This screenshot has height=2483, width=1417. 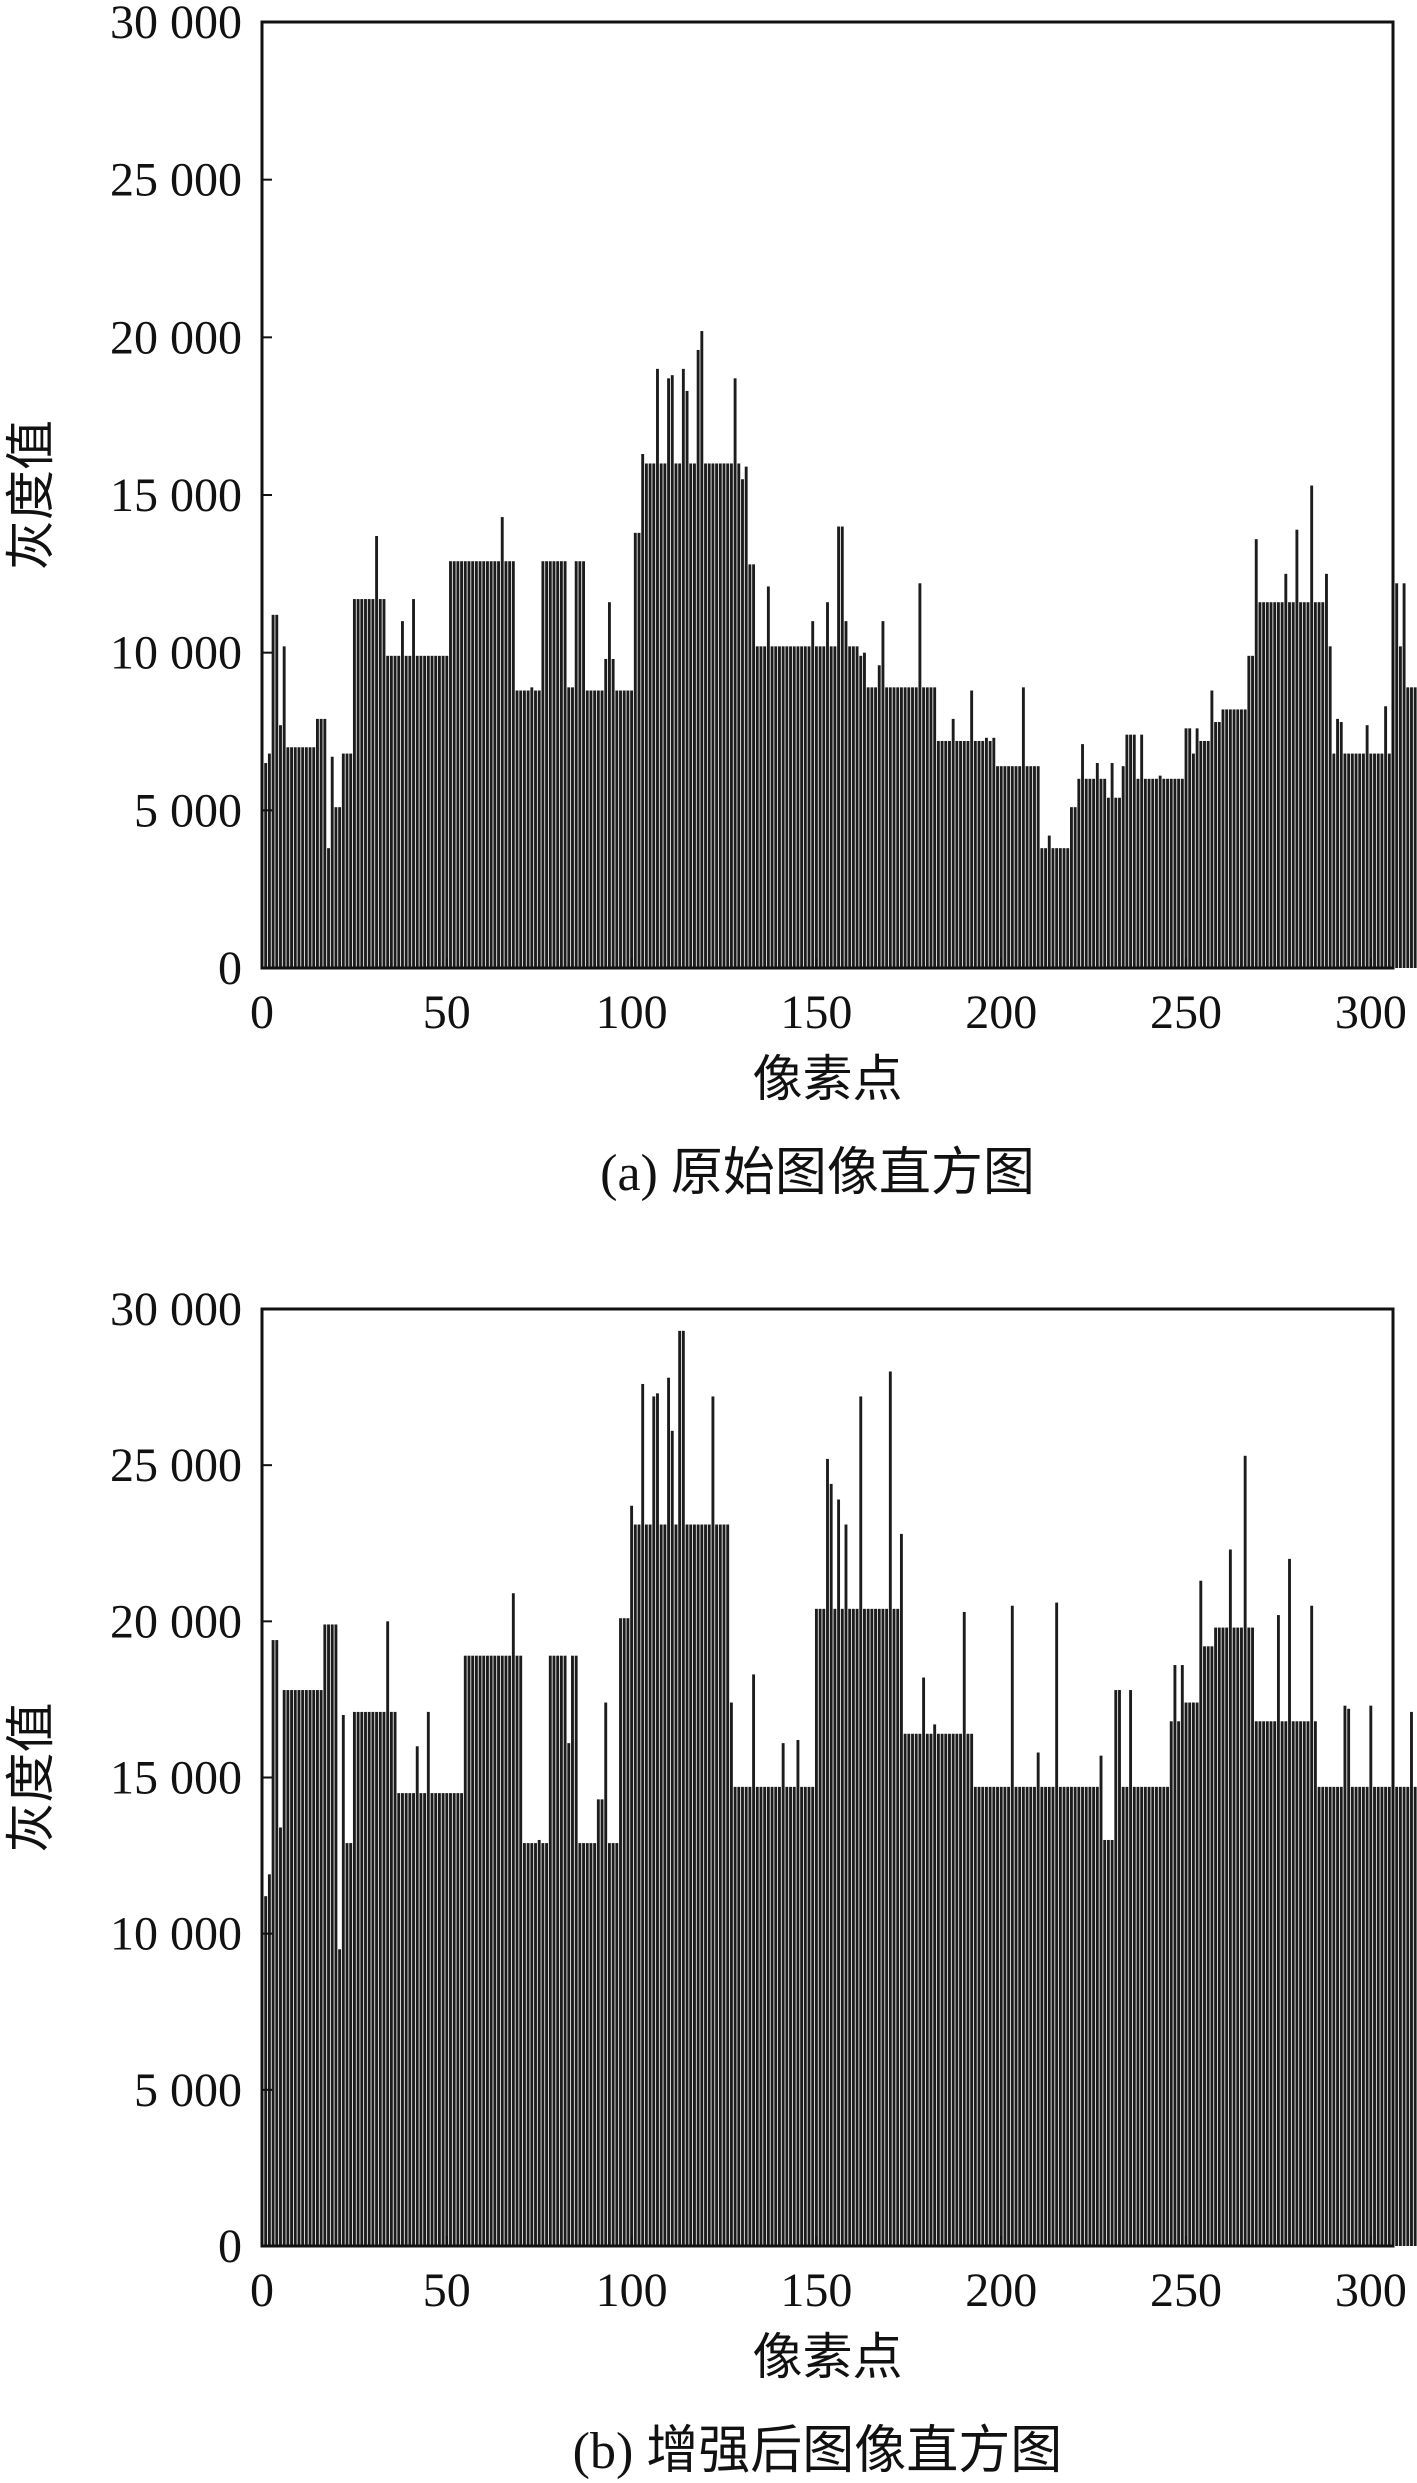 I want to click on panel-caption: (b) 增强后图像直方图, so click(x=818, y=2451).